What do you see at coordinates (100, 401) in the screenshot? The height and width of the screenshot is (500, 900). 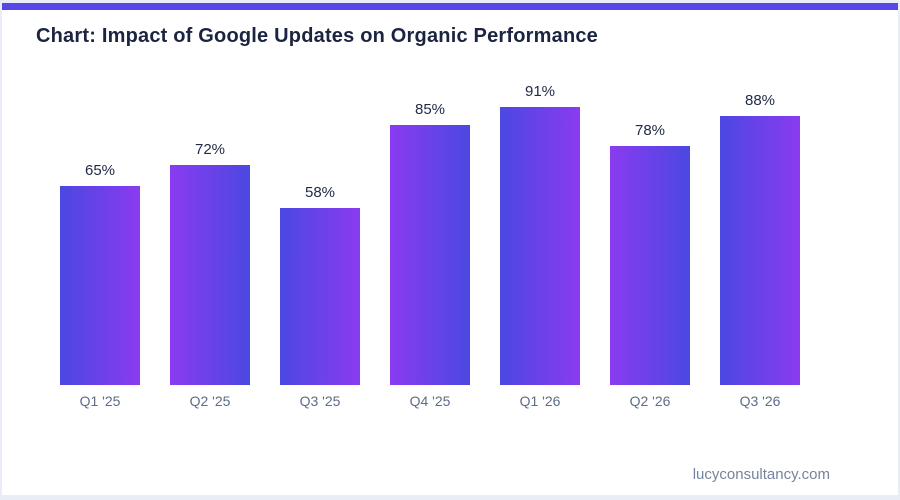 I see `category-label: Q1 '25` at bounding box center [100, 401].